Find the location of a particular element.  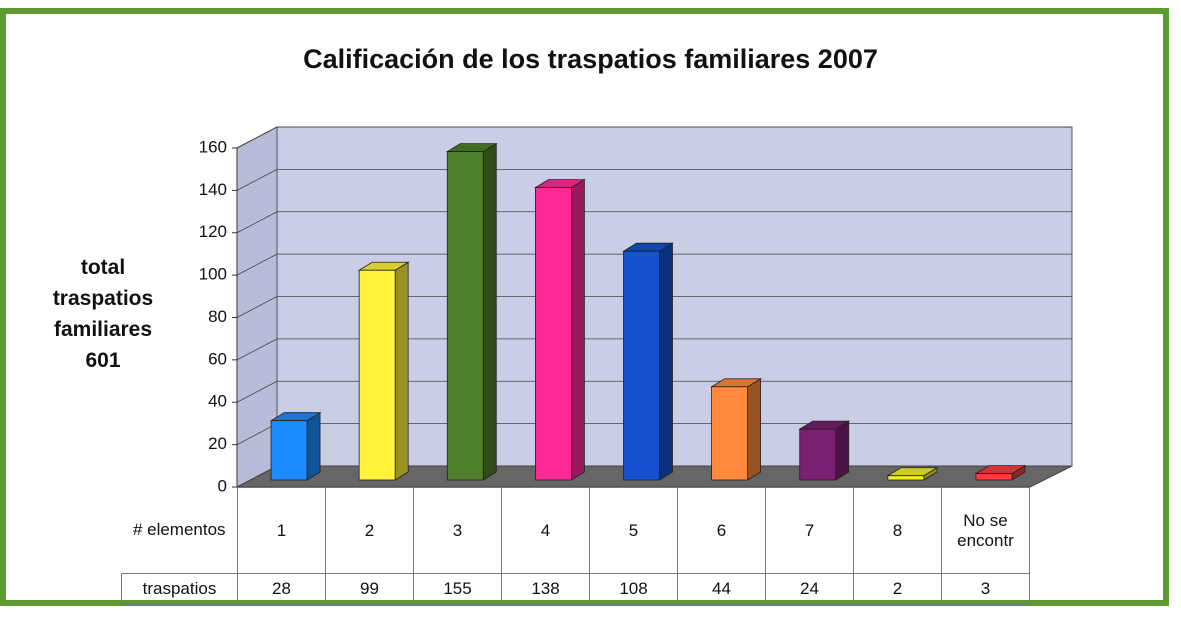

y-tick-label: 0 is located at coordinates (222, 485).